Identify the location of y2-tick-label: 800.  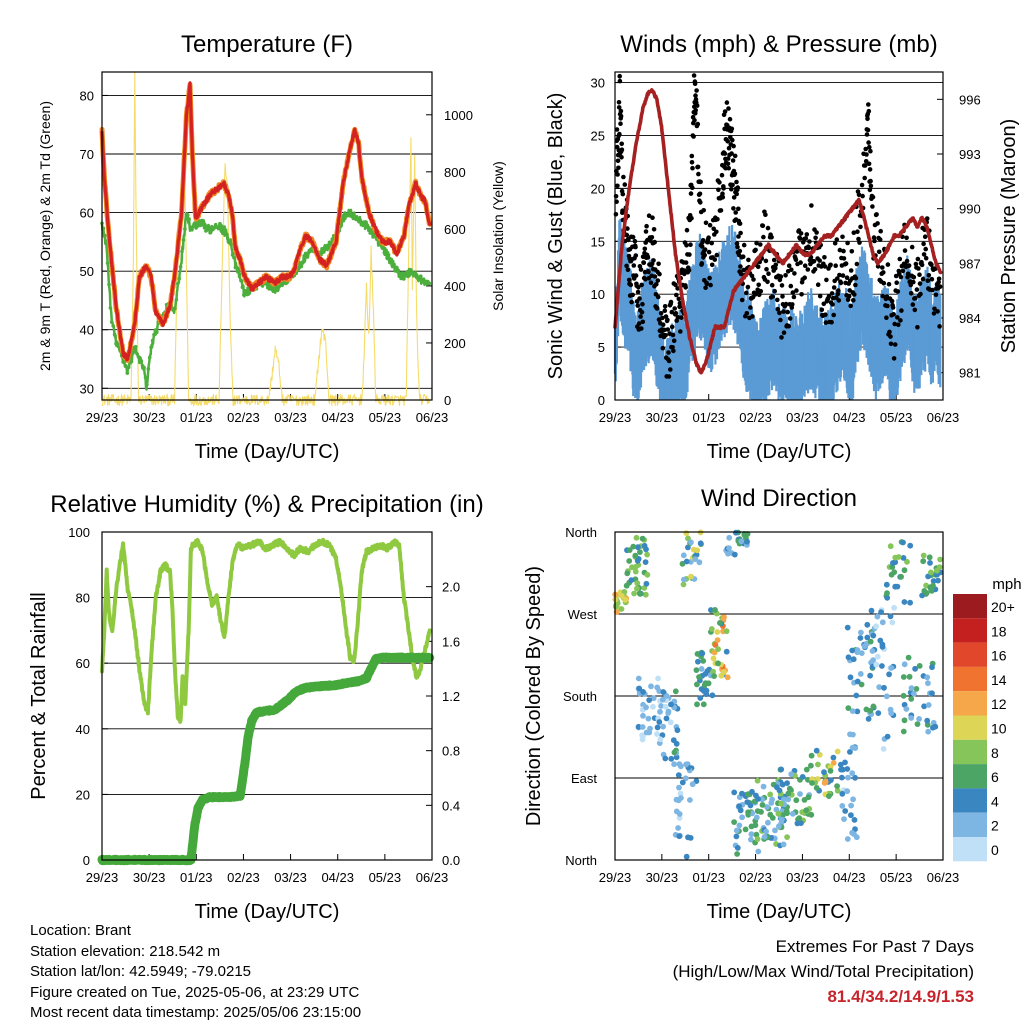
(455, 172).